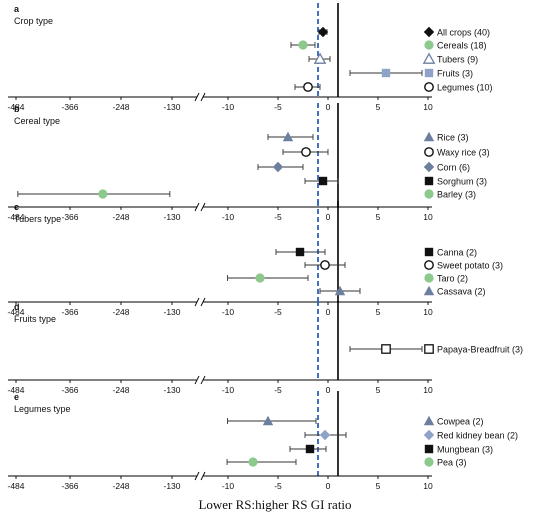 This screenshot has height=521, width=550. I want to click on legend-label: Waxy rice (3), so click(463, 153).